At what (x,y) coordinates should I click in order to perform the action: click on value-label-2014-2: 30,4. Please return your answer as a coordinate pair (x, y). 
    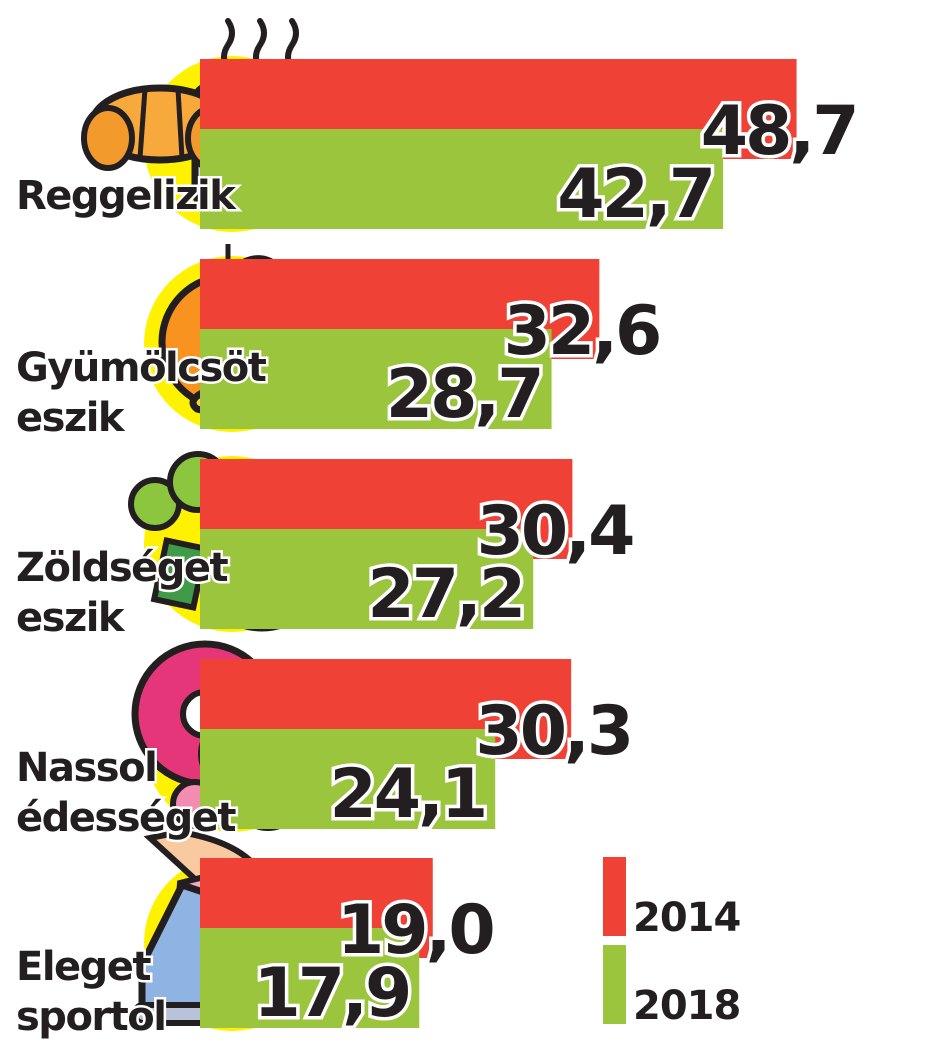
    Looking at the image, I should click on (555, 531).